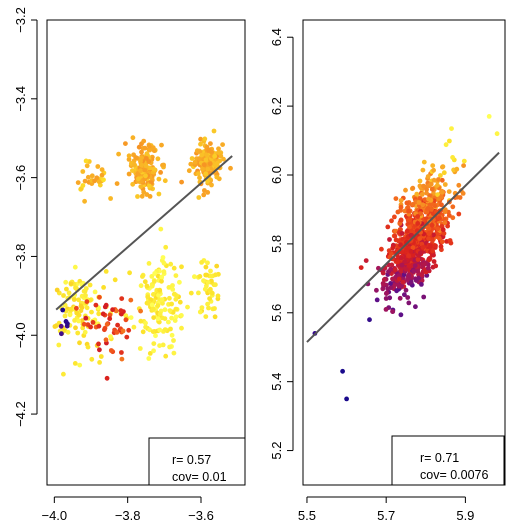  I want to click on stat-cov: cov= 0.0076, so click(454, 475).